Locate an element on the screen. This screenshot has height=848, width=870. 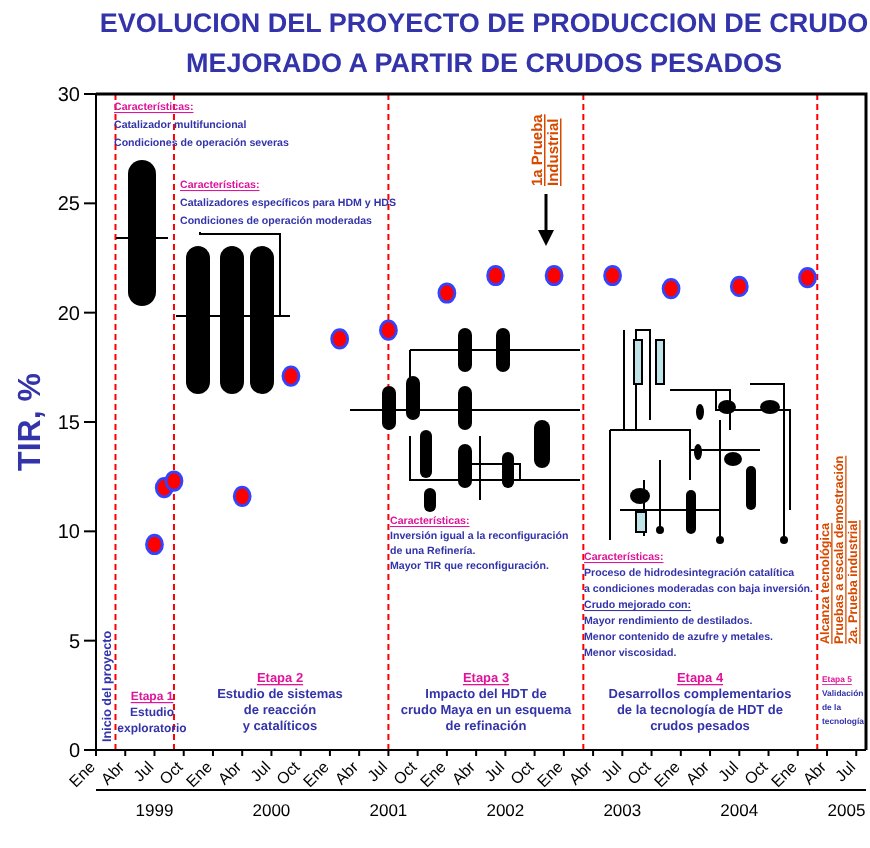
y-tick-label: 5 is located at coordinates (74, 642).